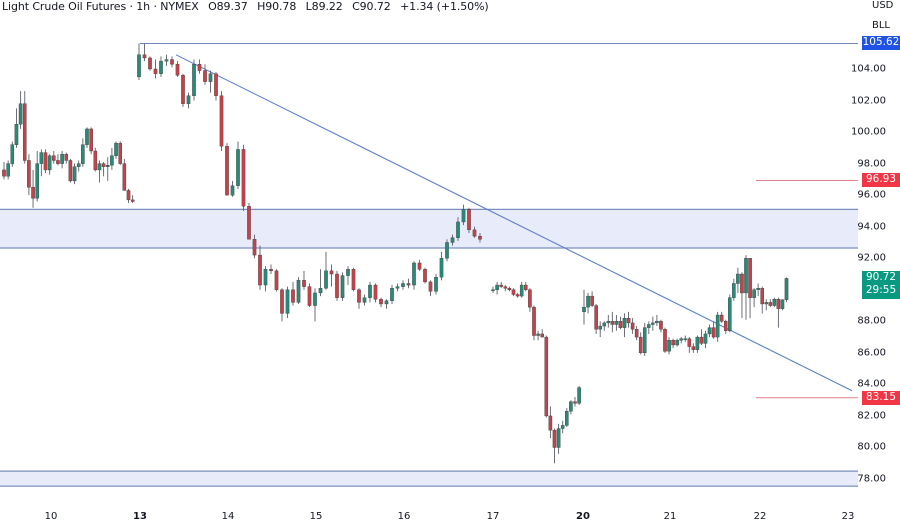  What do you see at coordinates (868, 101) in the screenshot?
I see `price-tick: 102.00` at bounding box center [868, 101].